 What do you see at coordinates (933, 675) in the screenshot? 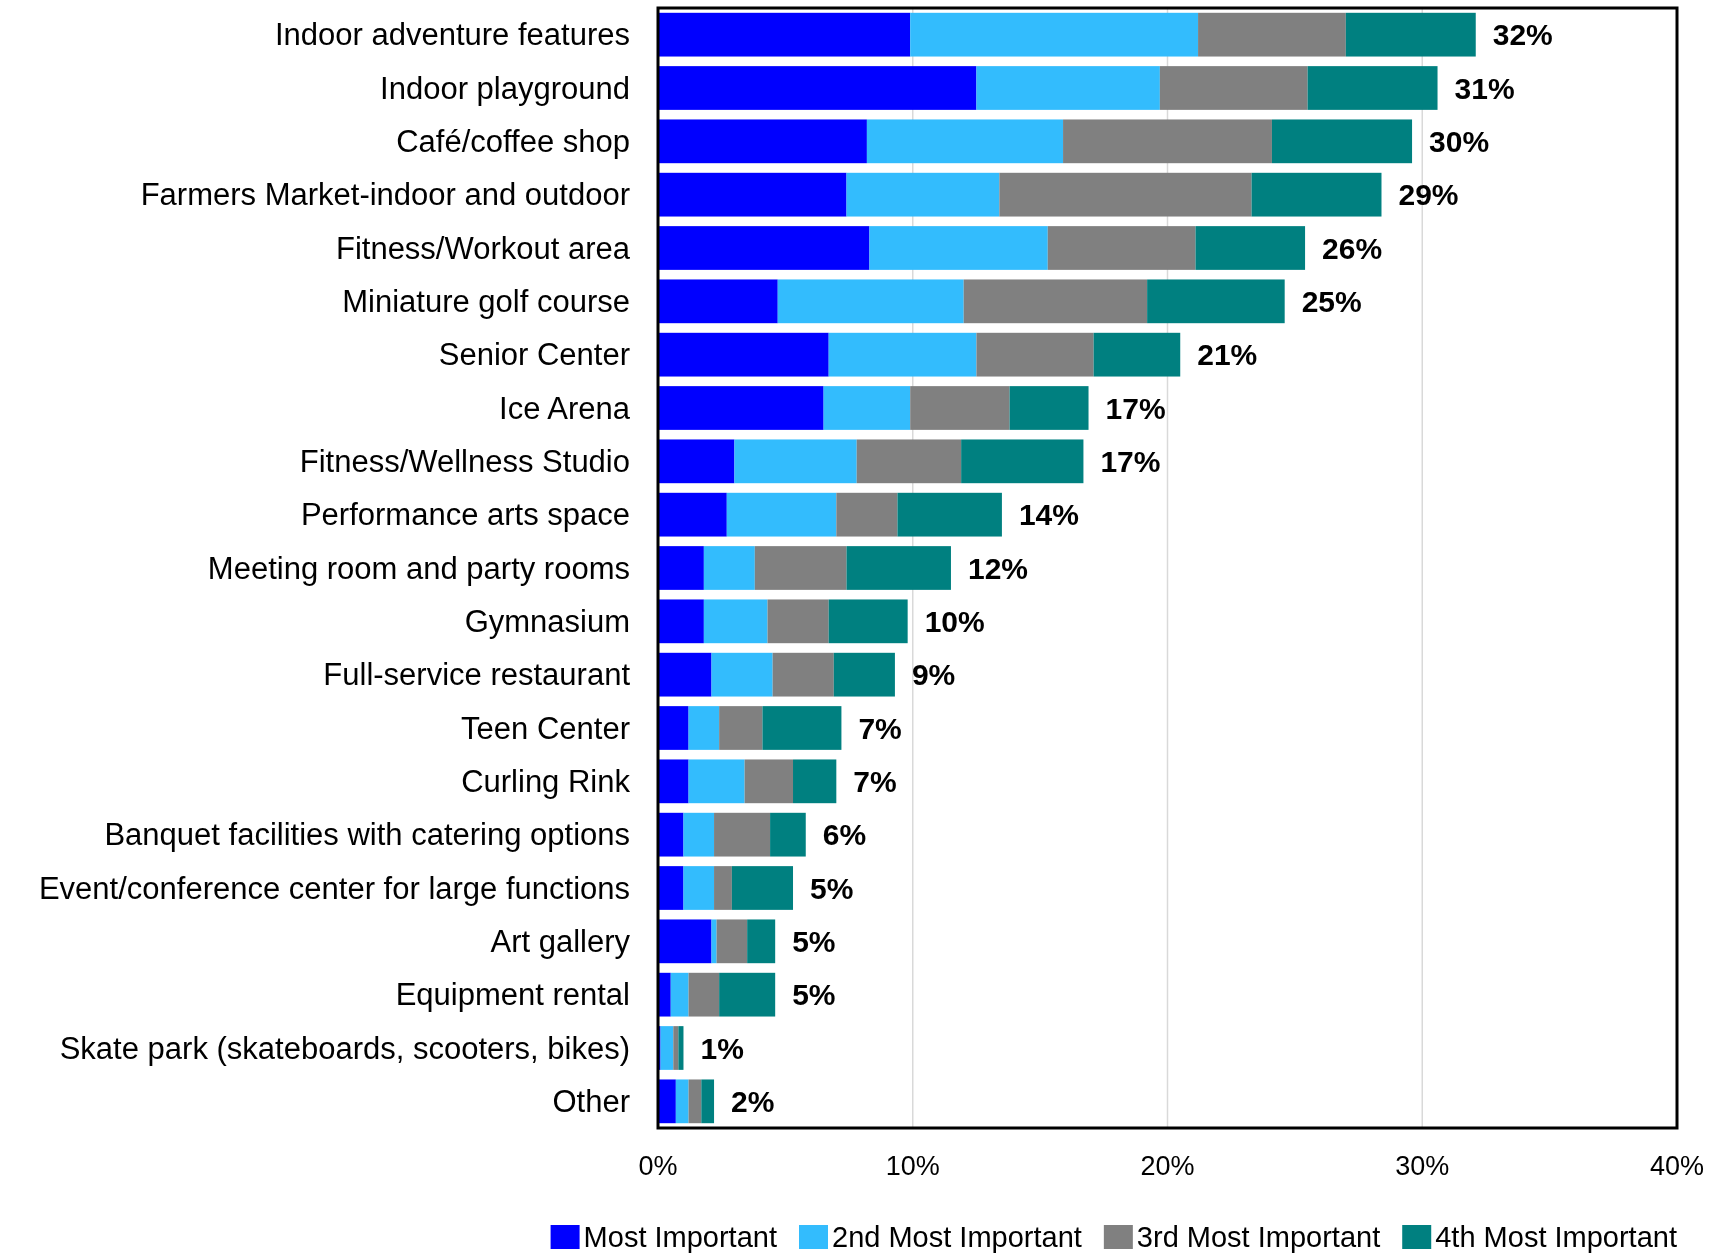
I see `total-label: 9%` at bounding box center [933, 675].